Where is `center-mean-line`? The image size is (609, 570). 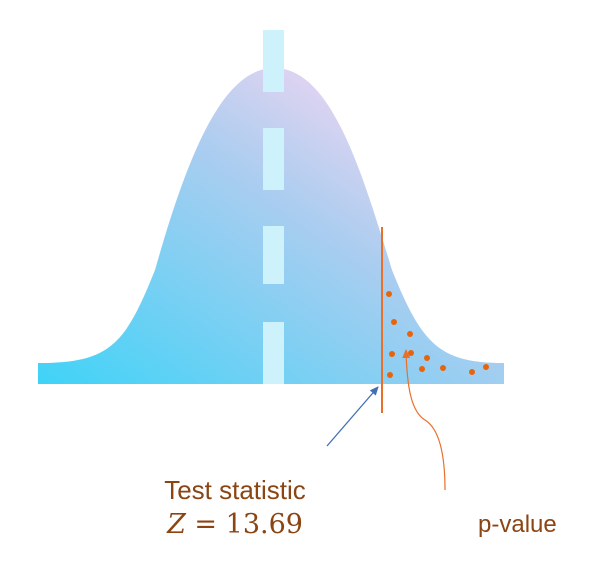 center-mean-line is located at coordinates (273, 207).